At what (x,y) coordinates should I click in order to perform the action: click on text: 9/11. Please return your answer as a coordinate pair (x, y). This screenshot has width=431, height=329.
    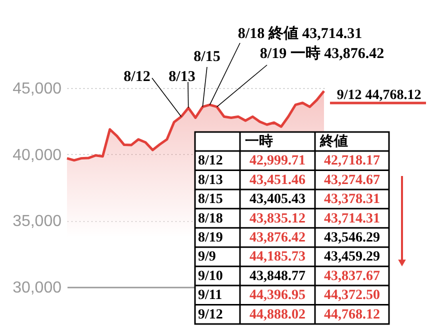
    Looking at the image, I should click on (210, 296).